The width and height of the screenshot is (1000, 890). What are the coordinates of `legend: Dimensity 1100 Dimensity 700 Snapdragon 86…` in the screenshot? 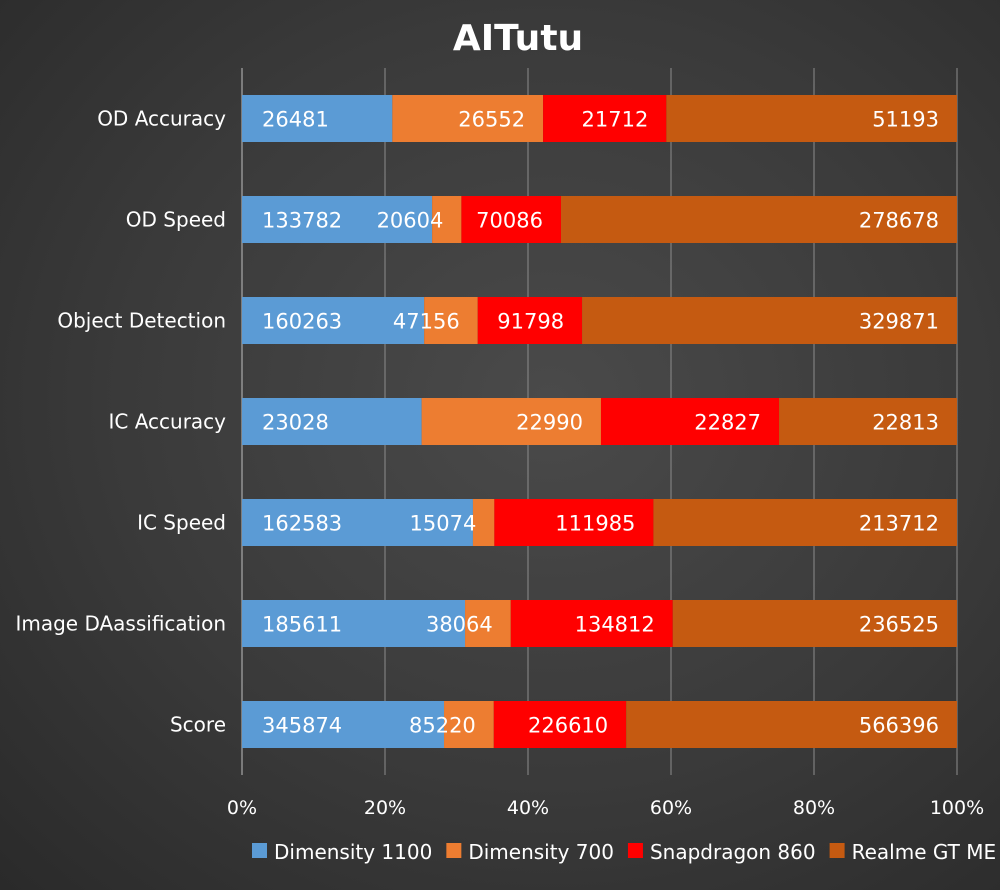 It's located at (624, 852).